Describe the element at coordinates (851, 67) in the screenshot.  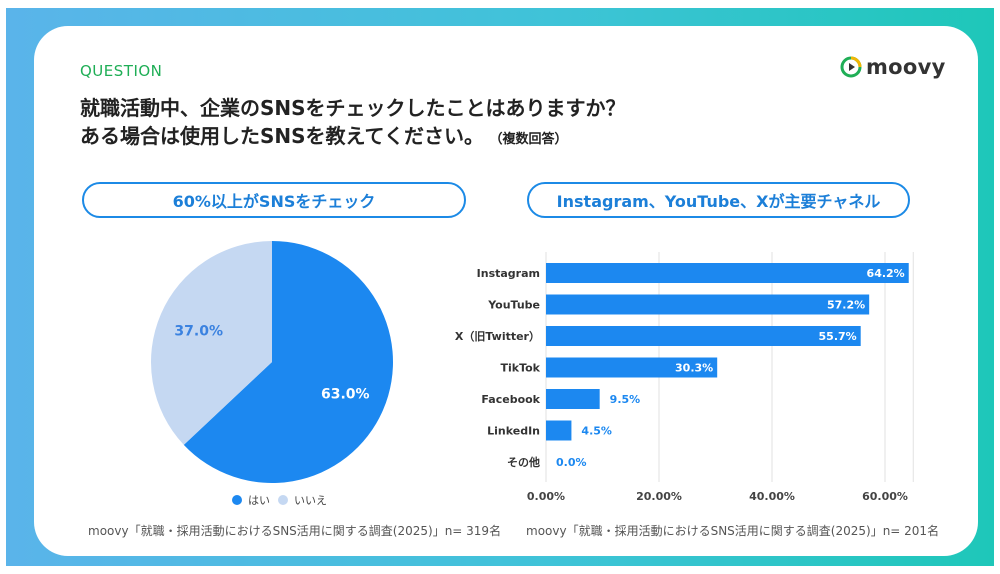
I see `play-circle-icon` at that location.